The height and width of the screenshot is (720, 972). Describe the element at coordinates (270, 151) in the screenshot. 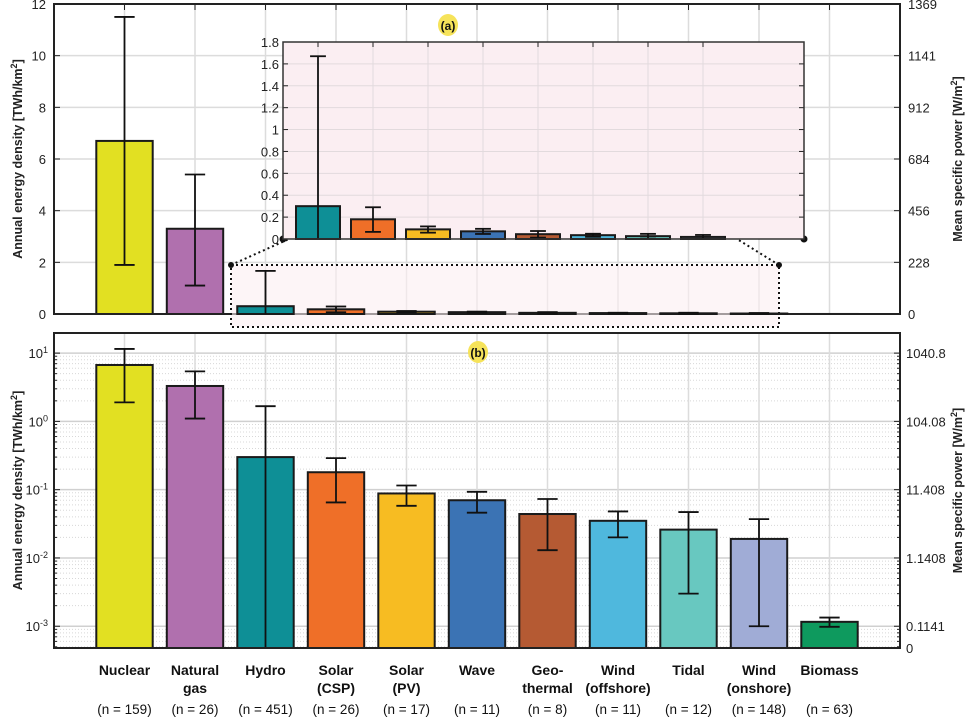

I see `inset-ytick-label: 0.8` at that location.